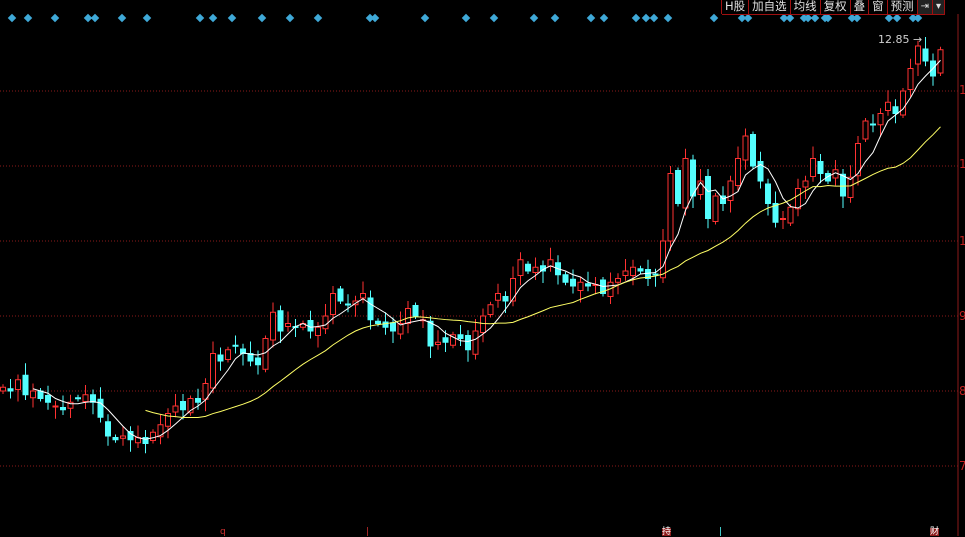  Describe the element at coordinates (859, 7) in the screenshot. I see `overlay-button: 叠` at that location.